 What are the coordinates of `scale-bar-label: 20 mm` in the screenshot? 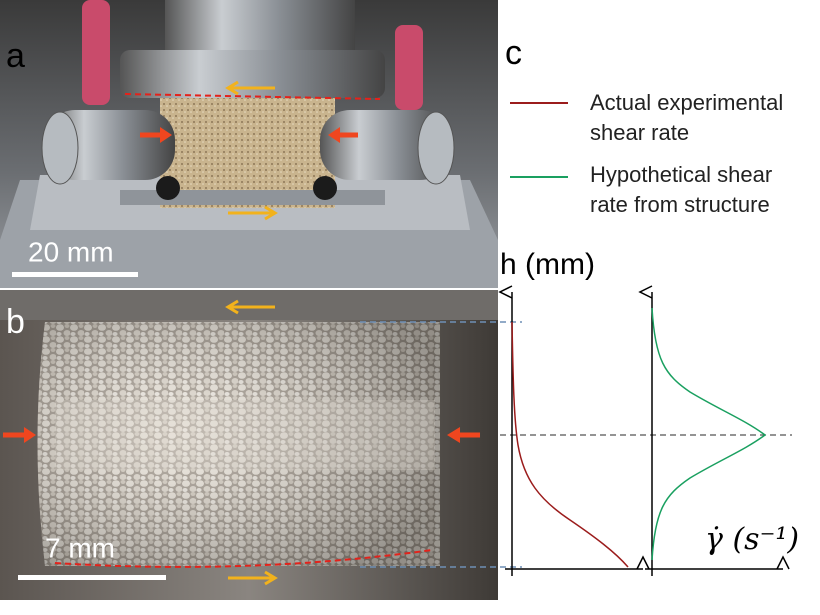 It's located at (71, 251).